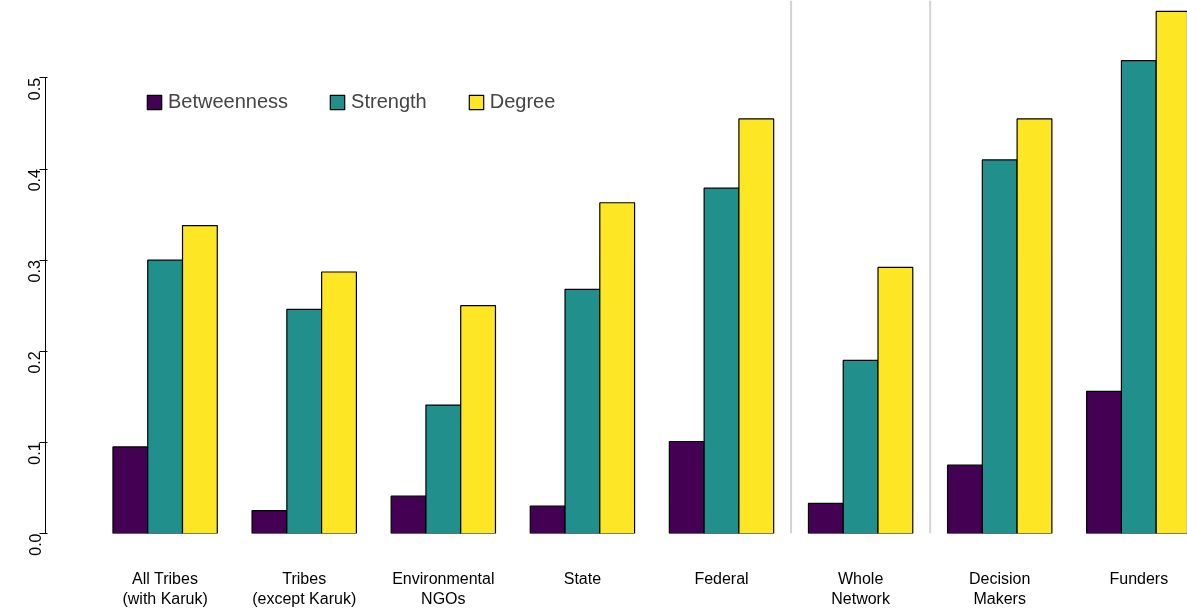  What do you see at coordinates (35, 453) in the screenshot?
I see `y-tick-label: 0.1` at bounding box center [35, 453].